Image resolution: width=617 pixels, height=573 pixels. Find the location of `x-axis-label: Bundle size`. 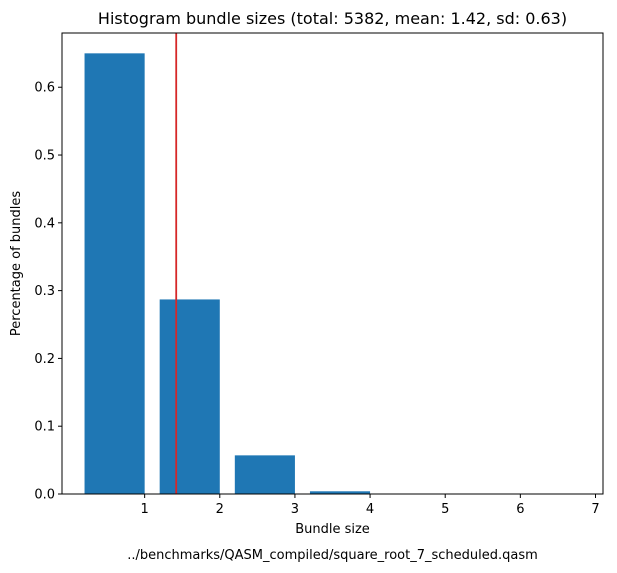

x-axis-label: Bundle size is located at coordinates (332, 529).